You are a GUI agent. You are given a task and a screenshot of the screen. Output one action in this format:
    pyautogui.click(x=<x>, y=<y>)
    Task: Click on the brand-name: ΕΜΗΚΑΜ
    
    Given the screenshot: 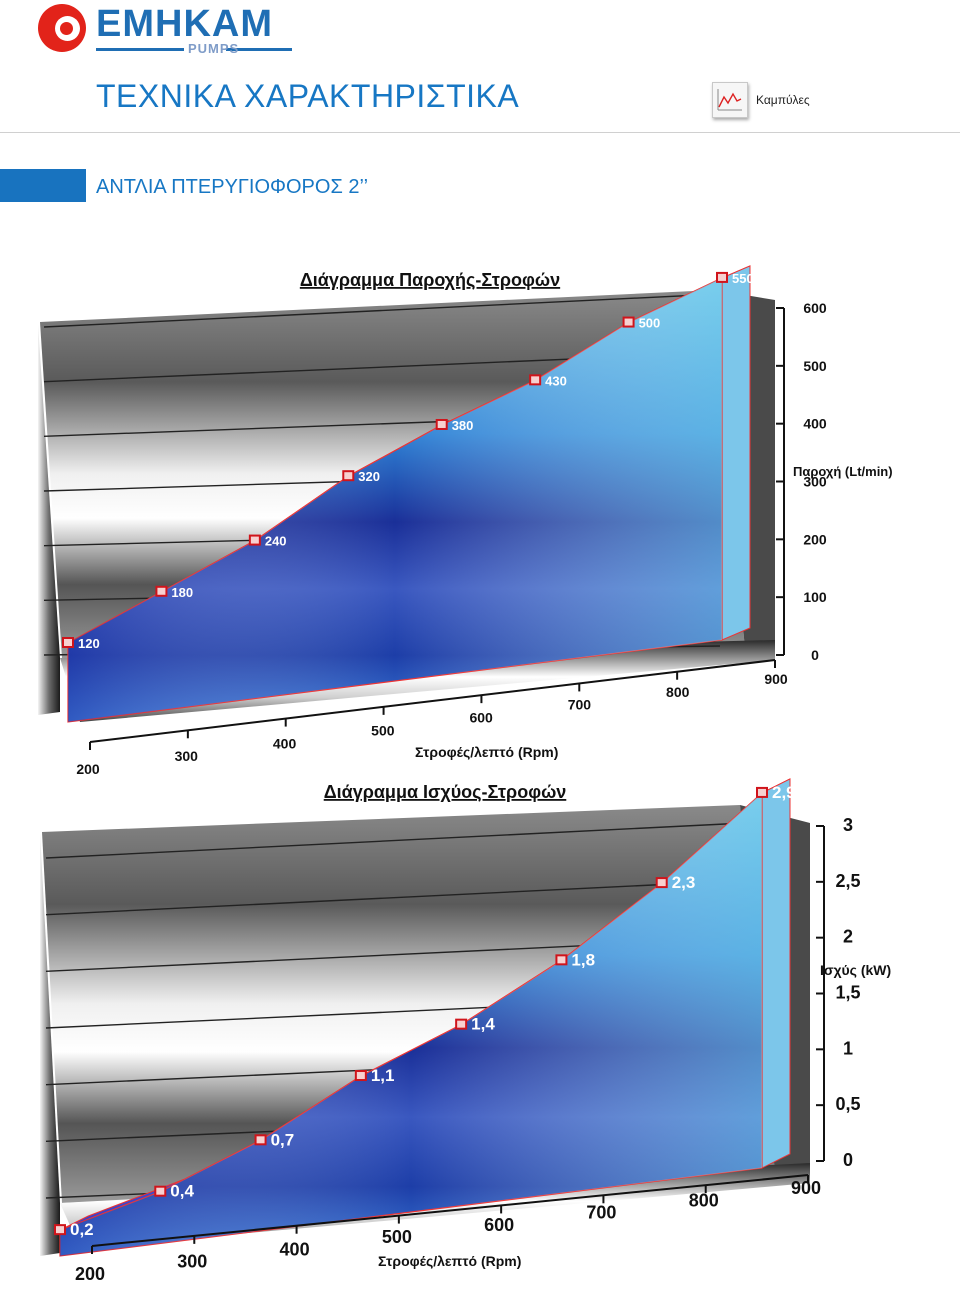 What is the action you would take?
    pyautogui.click(x=184, y=24)
    